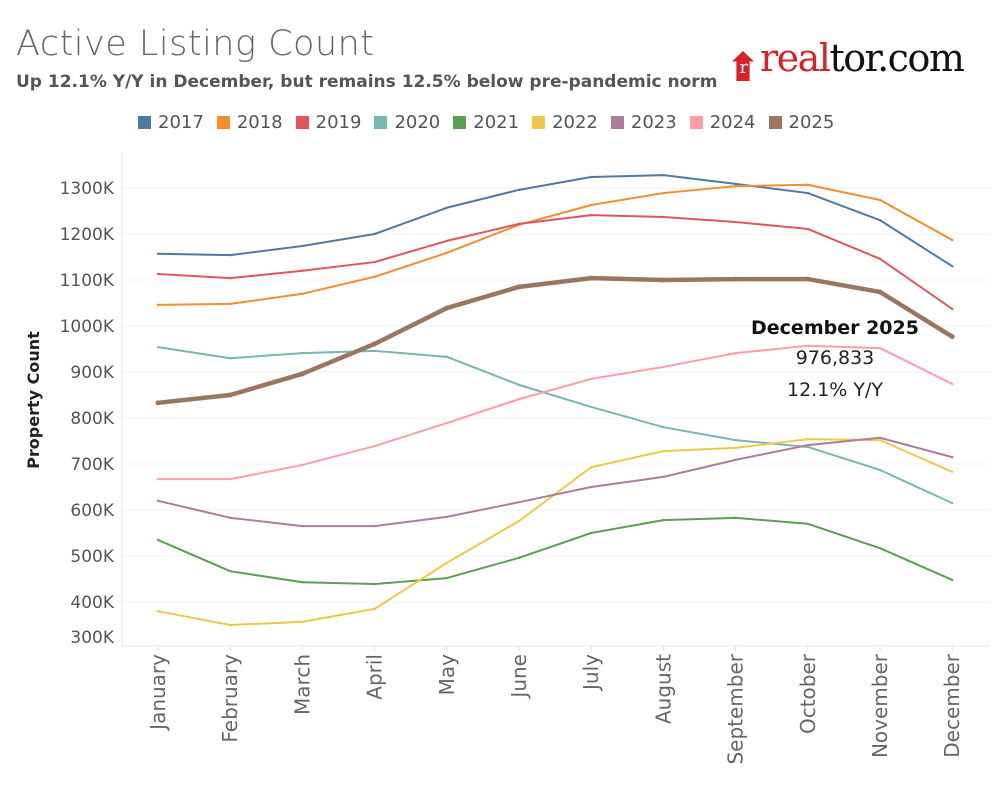 This screenshot has height=800, width=1000. I want to click on legend-item: 2022, so click(565, 122).